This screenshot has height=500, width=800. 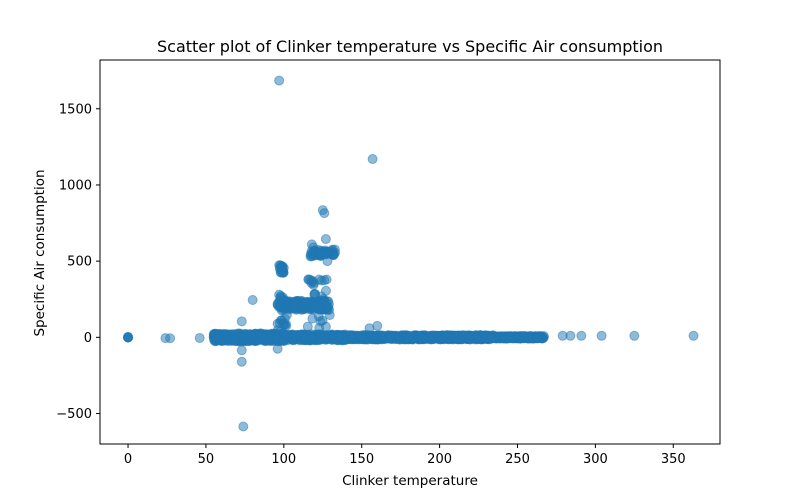 I want to click on y-tick-label: 1000, so click(x=75, y=185).